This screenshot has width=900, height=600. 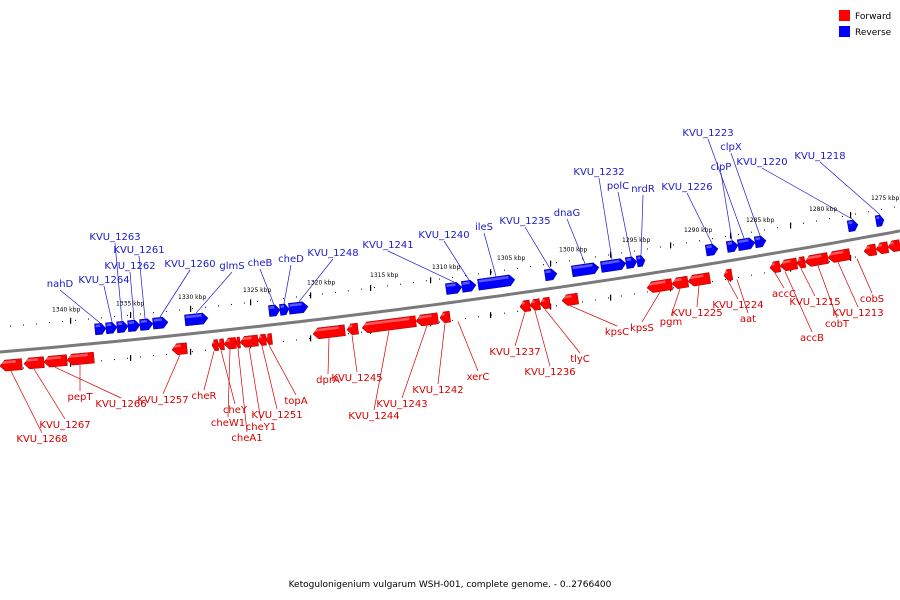 What do you see at coordinates (617, 332) in the screenshot?
I see `forward-label-kpsC: kpsC` at bounding box center [617, 332].